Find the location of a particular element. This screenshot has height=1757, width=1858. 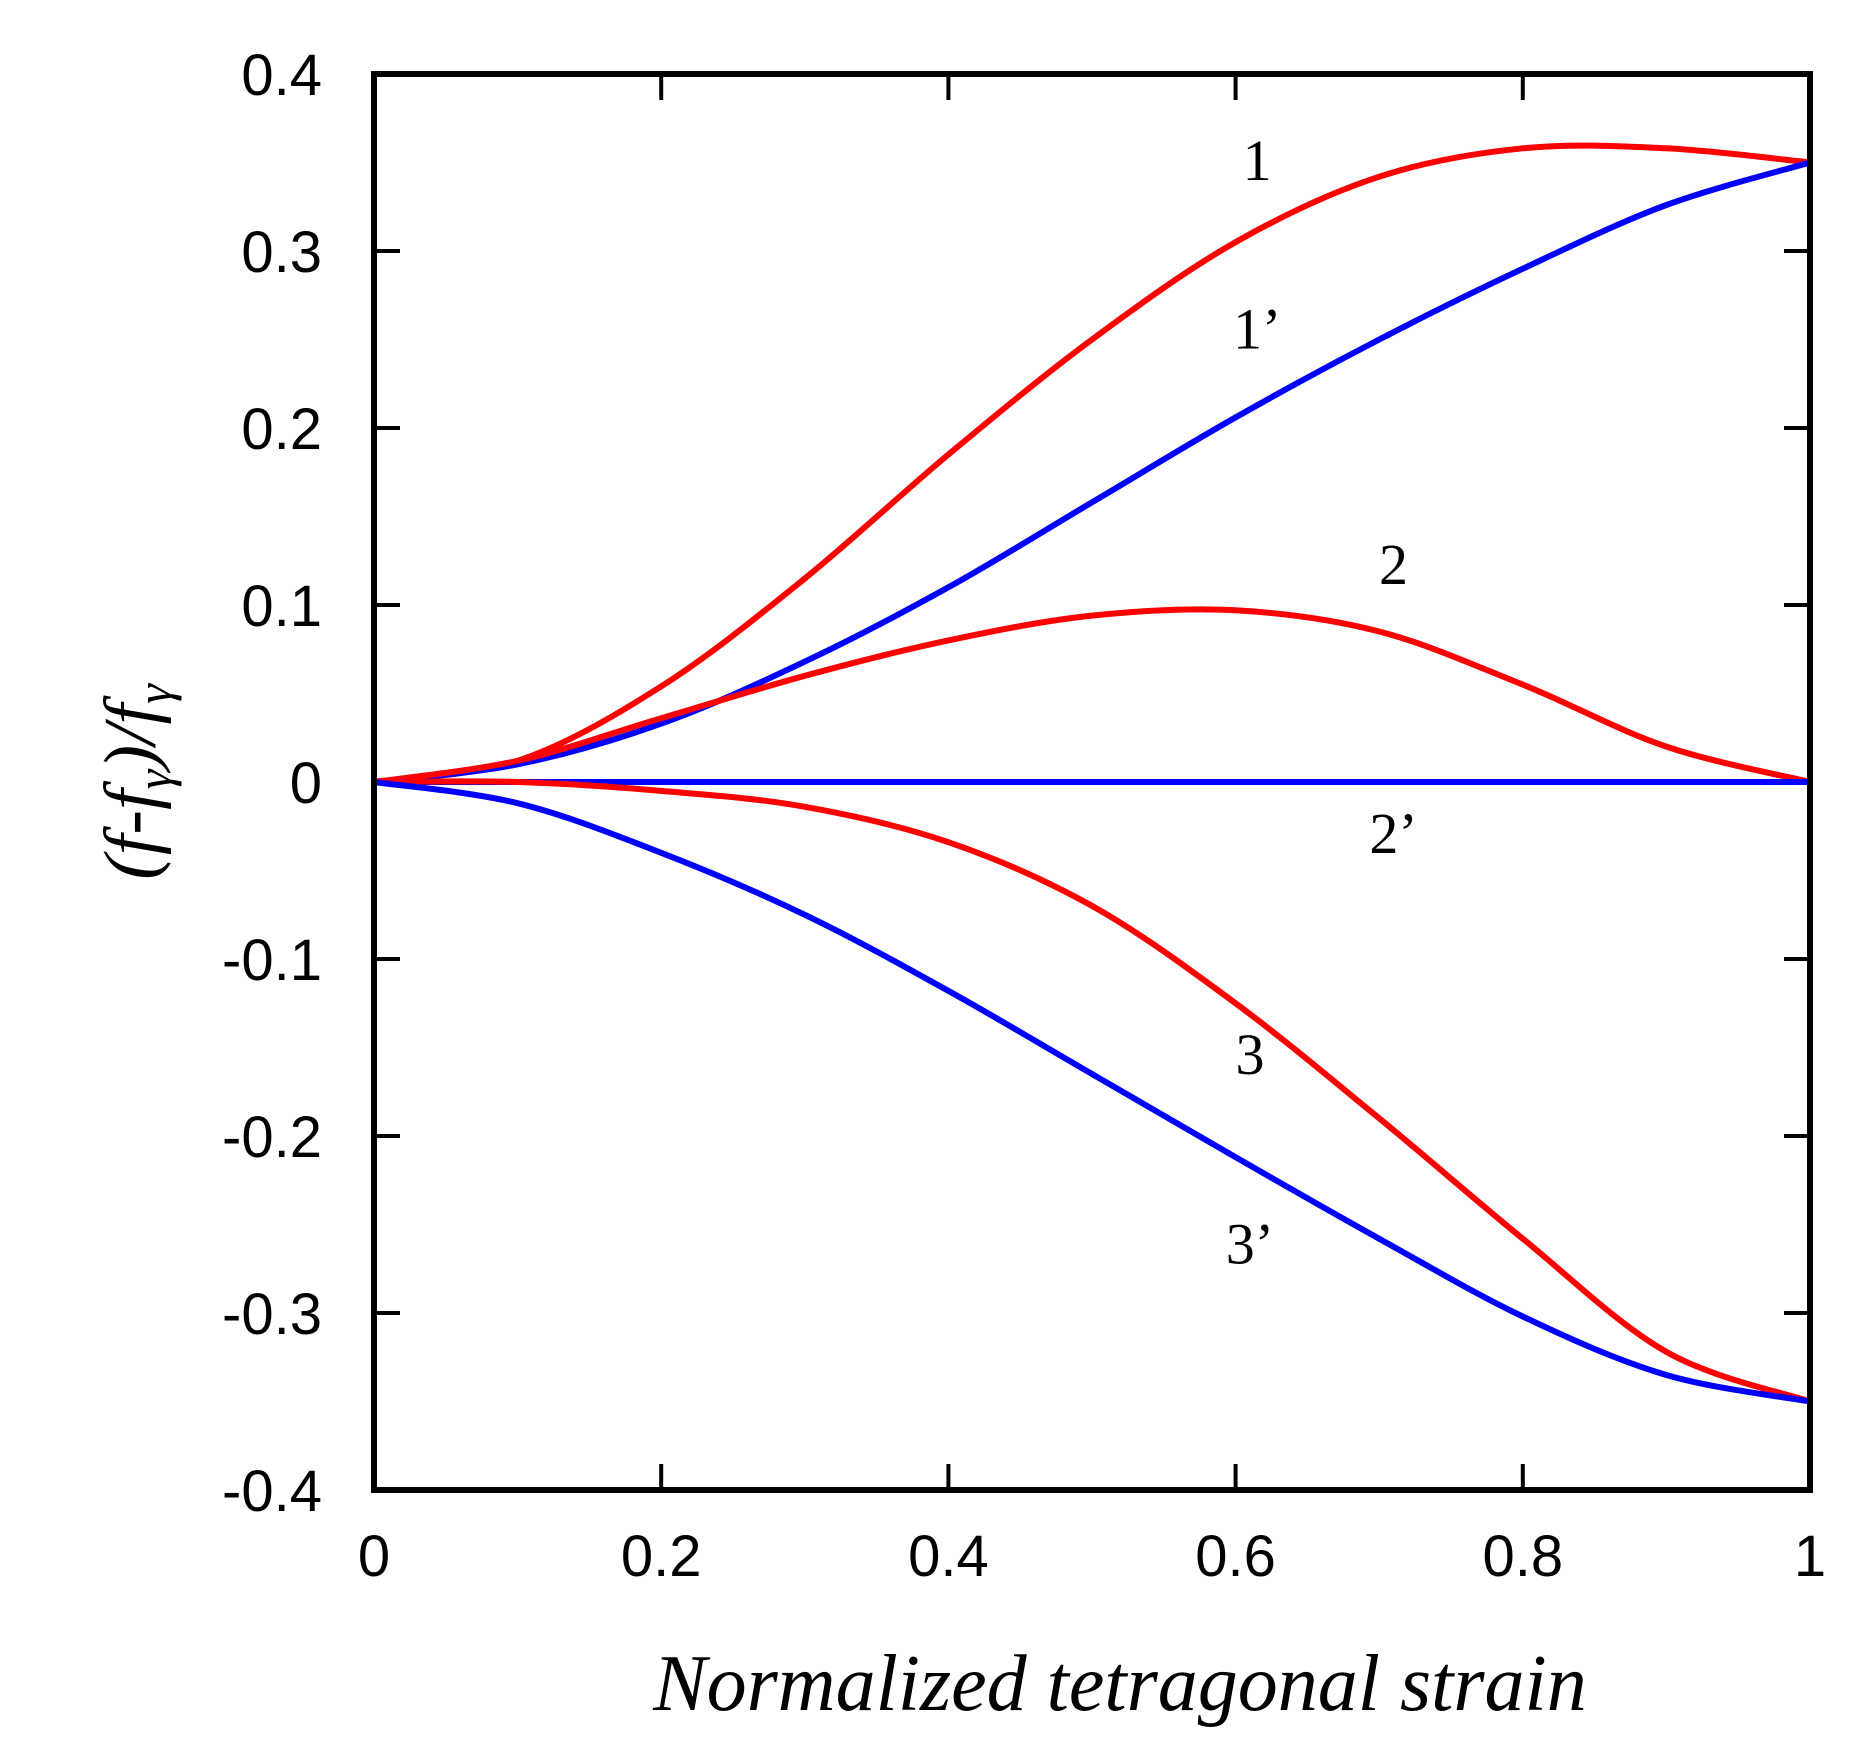

y-tick-label: -0.4 is located at coordinates (272, 1491).